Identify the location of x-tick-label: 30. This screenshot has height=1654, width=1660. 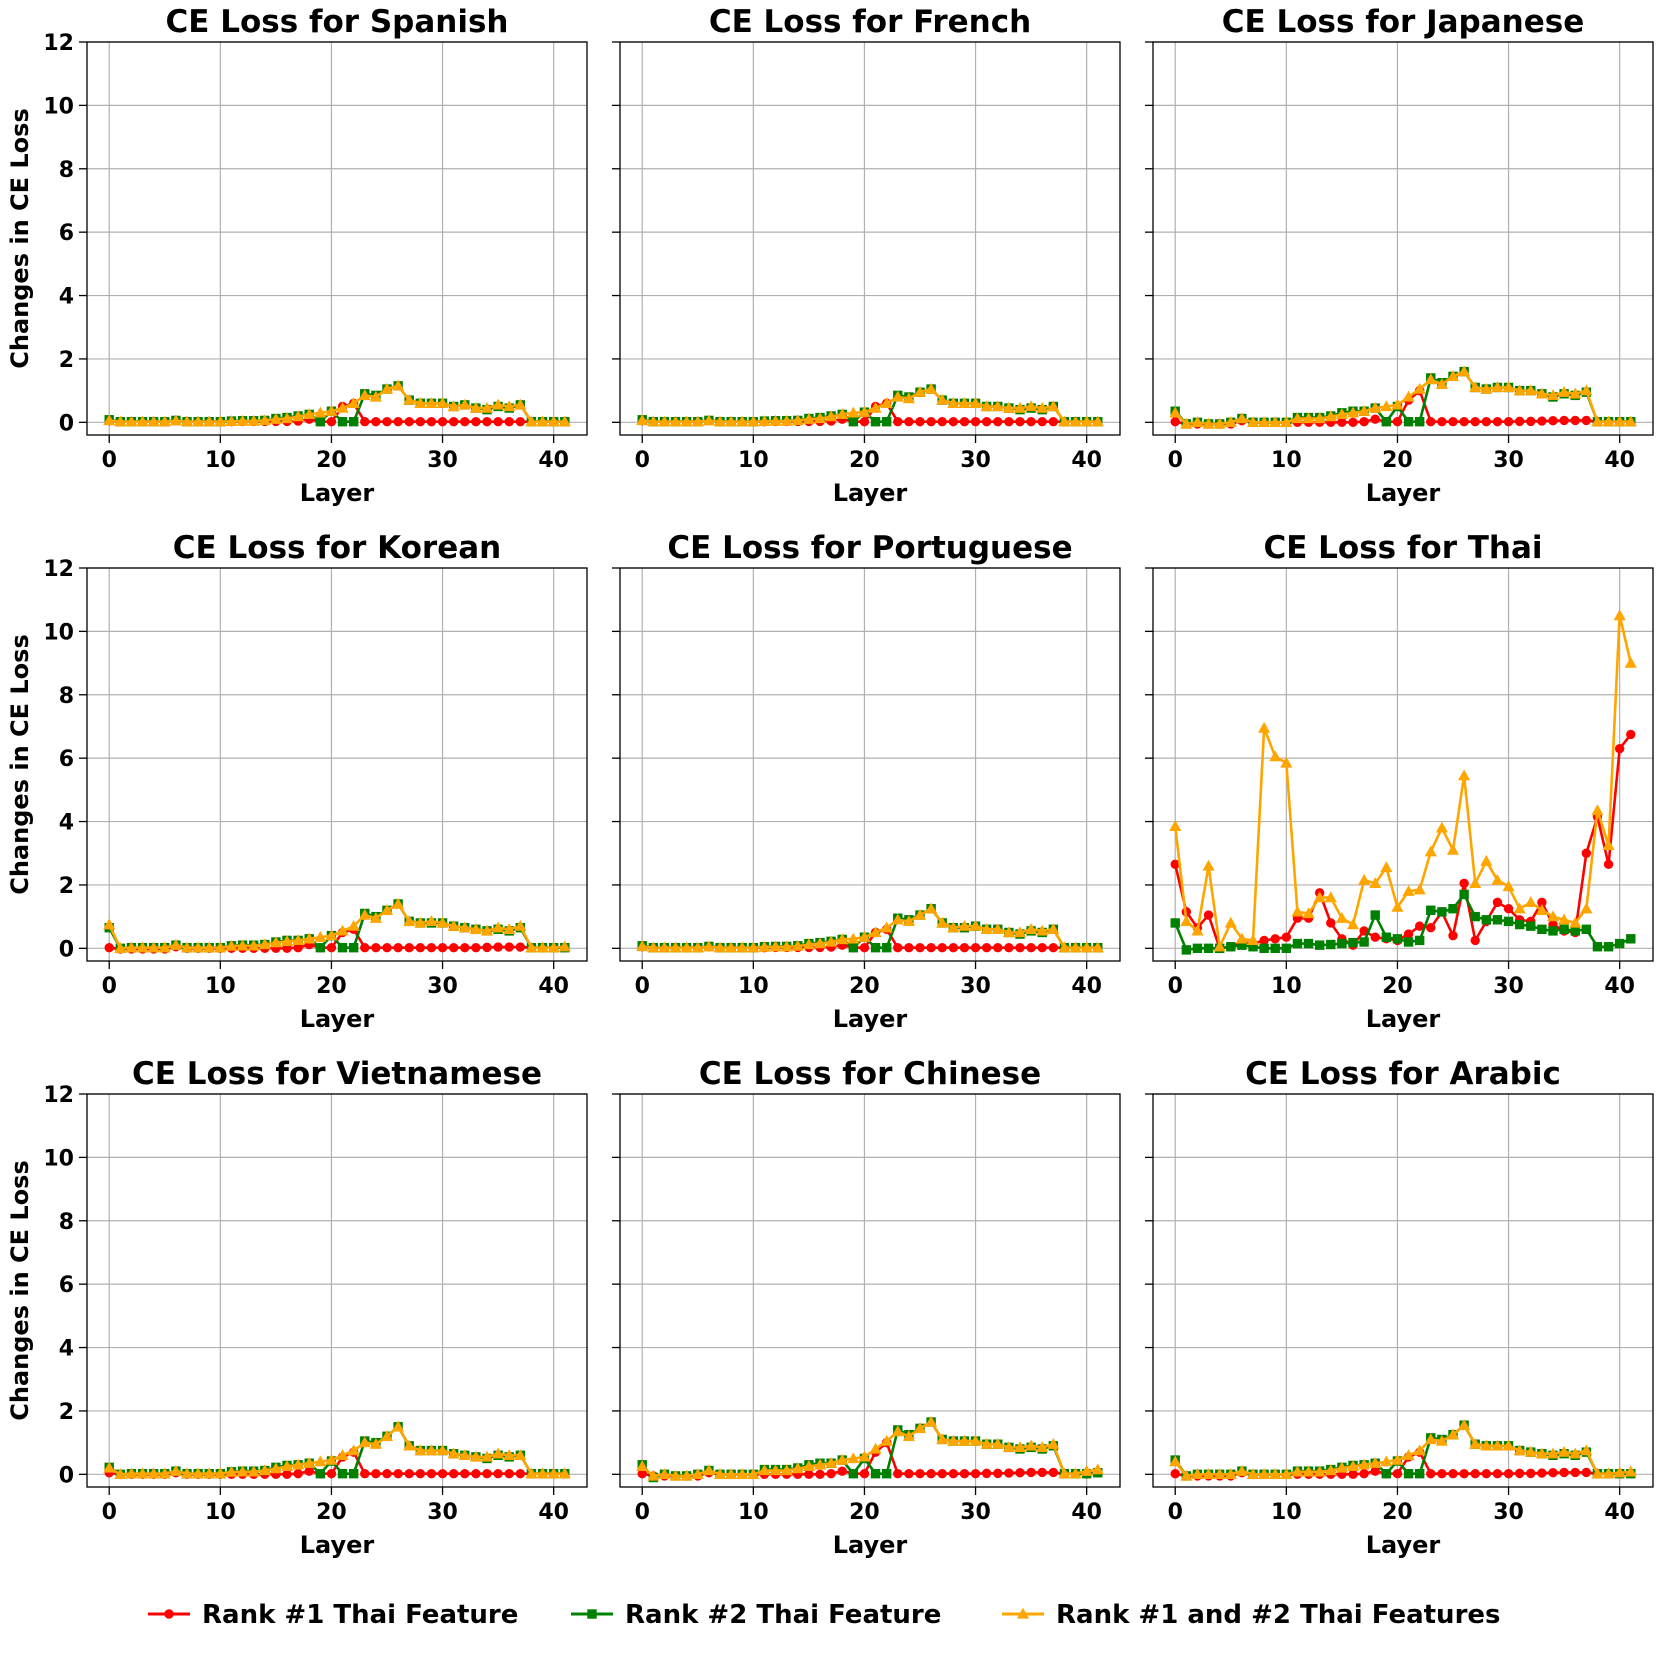
(975, 986).